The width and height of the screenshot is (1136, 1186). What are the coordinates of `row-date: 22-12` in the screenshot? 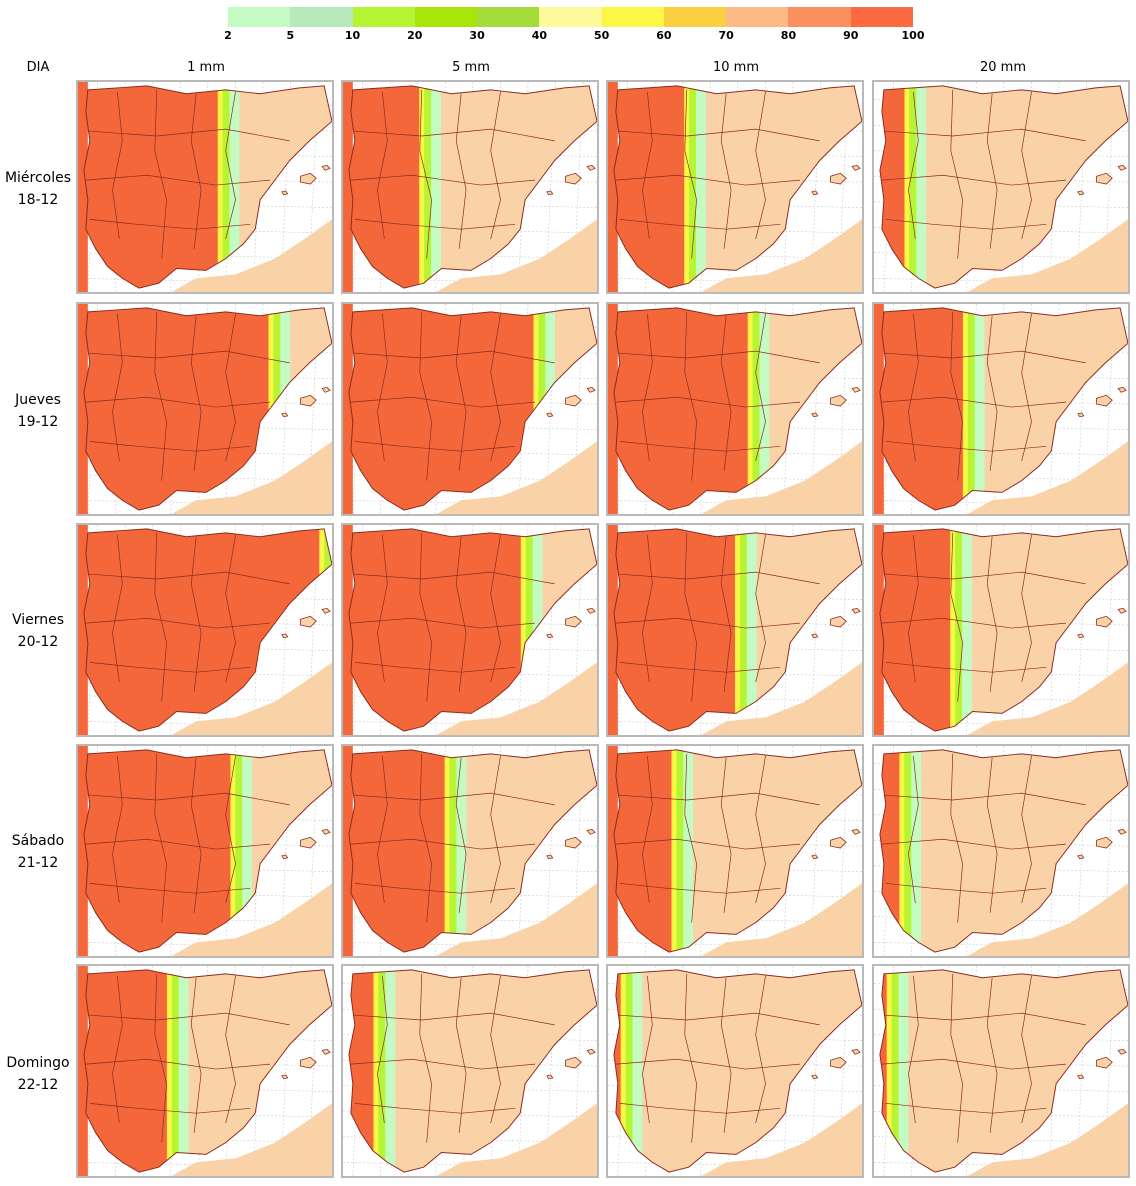 It's located at (38, 1085).